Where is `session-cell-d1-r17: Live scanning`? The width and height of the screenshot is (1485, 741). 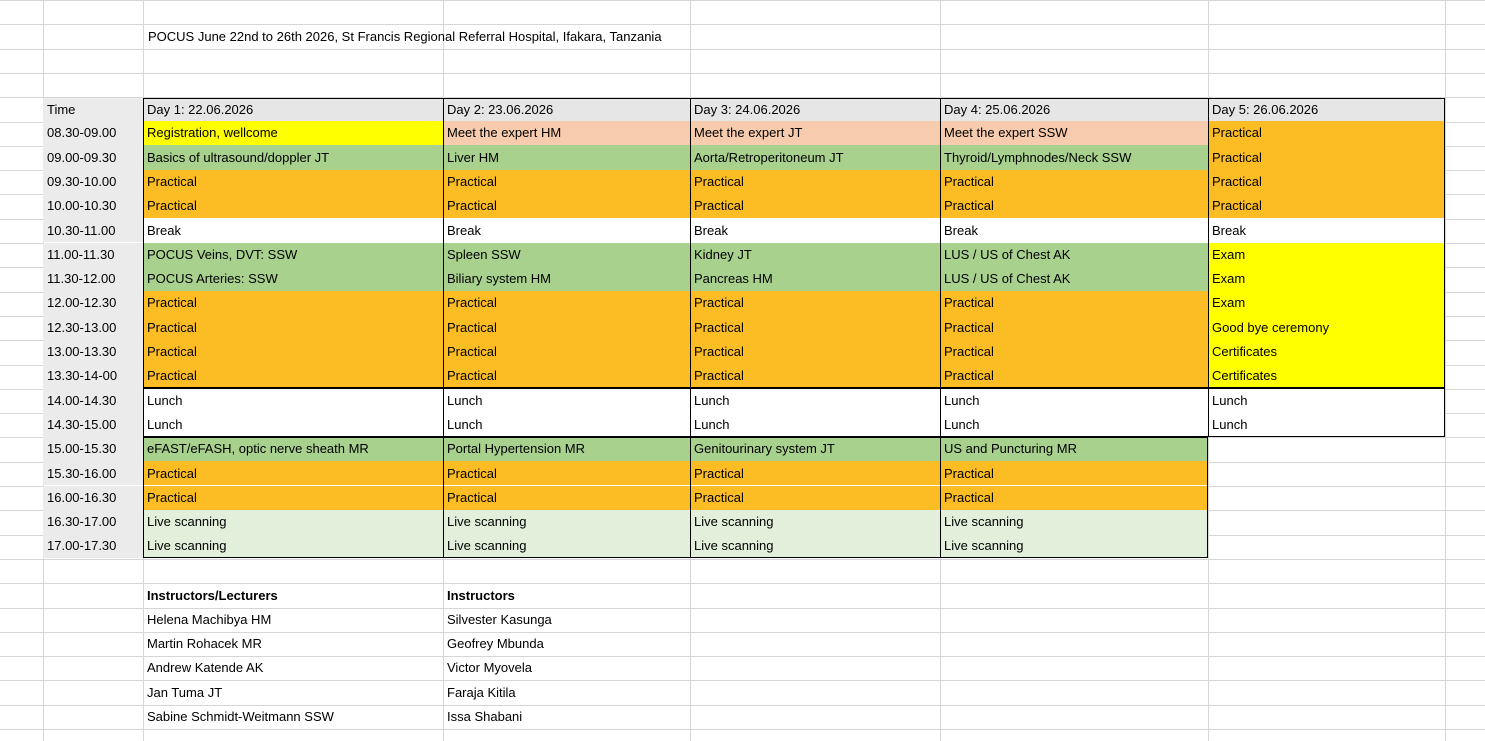
session-cell-d1-r17: Live scanning is located at coordinates (293, 522).